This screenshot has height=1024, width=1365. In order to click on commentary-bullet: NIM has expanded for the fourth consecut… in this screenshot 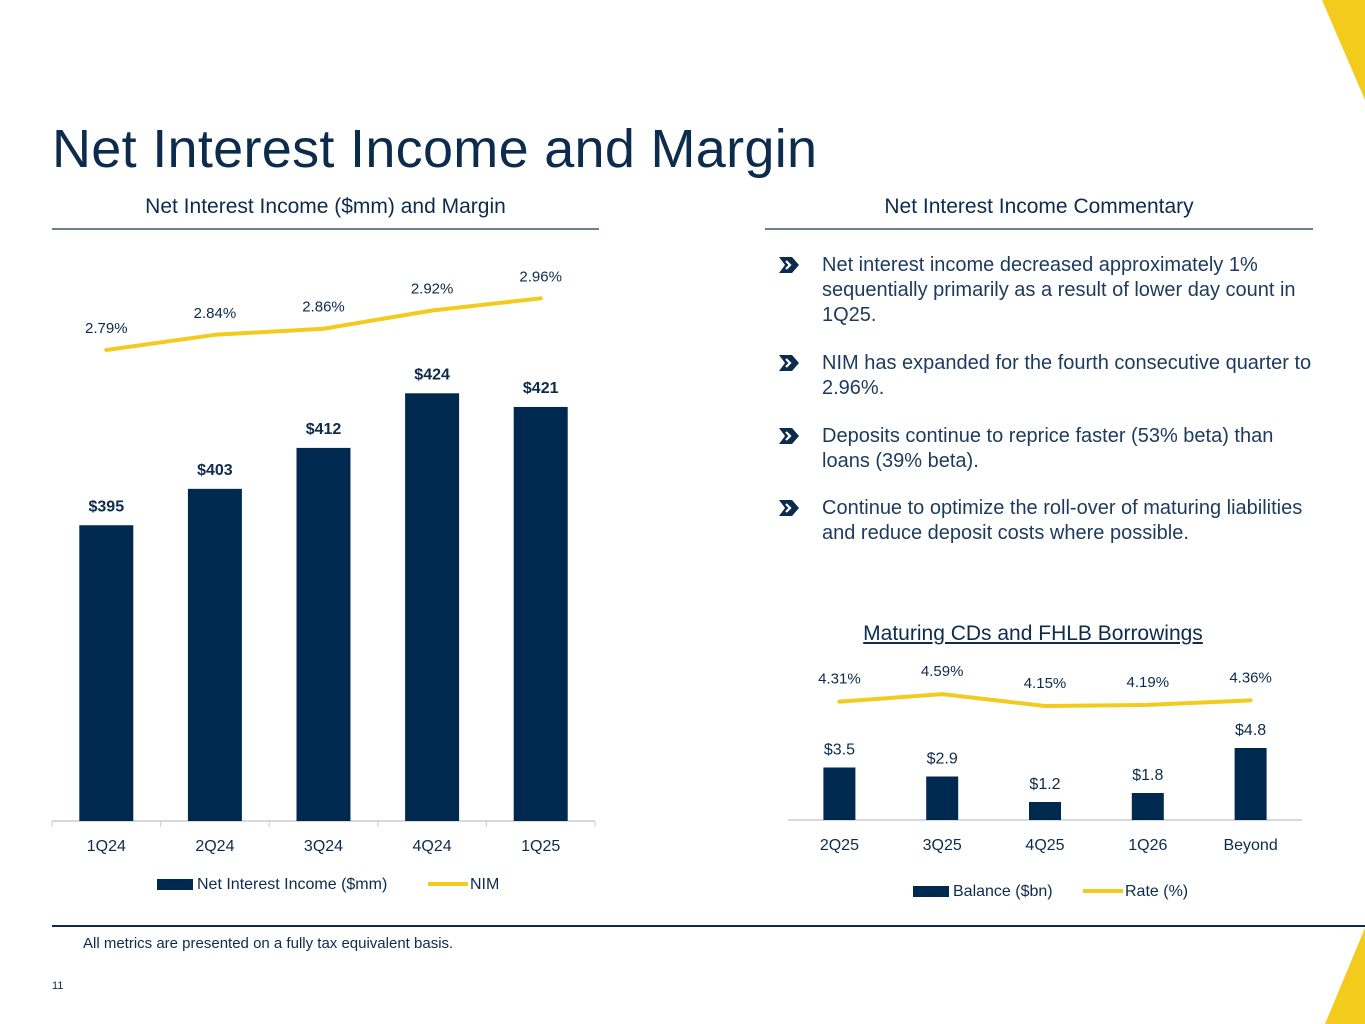, I will do `click(1048, 376)`.